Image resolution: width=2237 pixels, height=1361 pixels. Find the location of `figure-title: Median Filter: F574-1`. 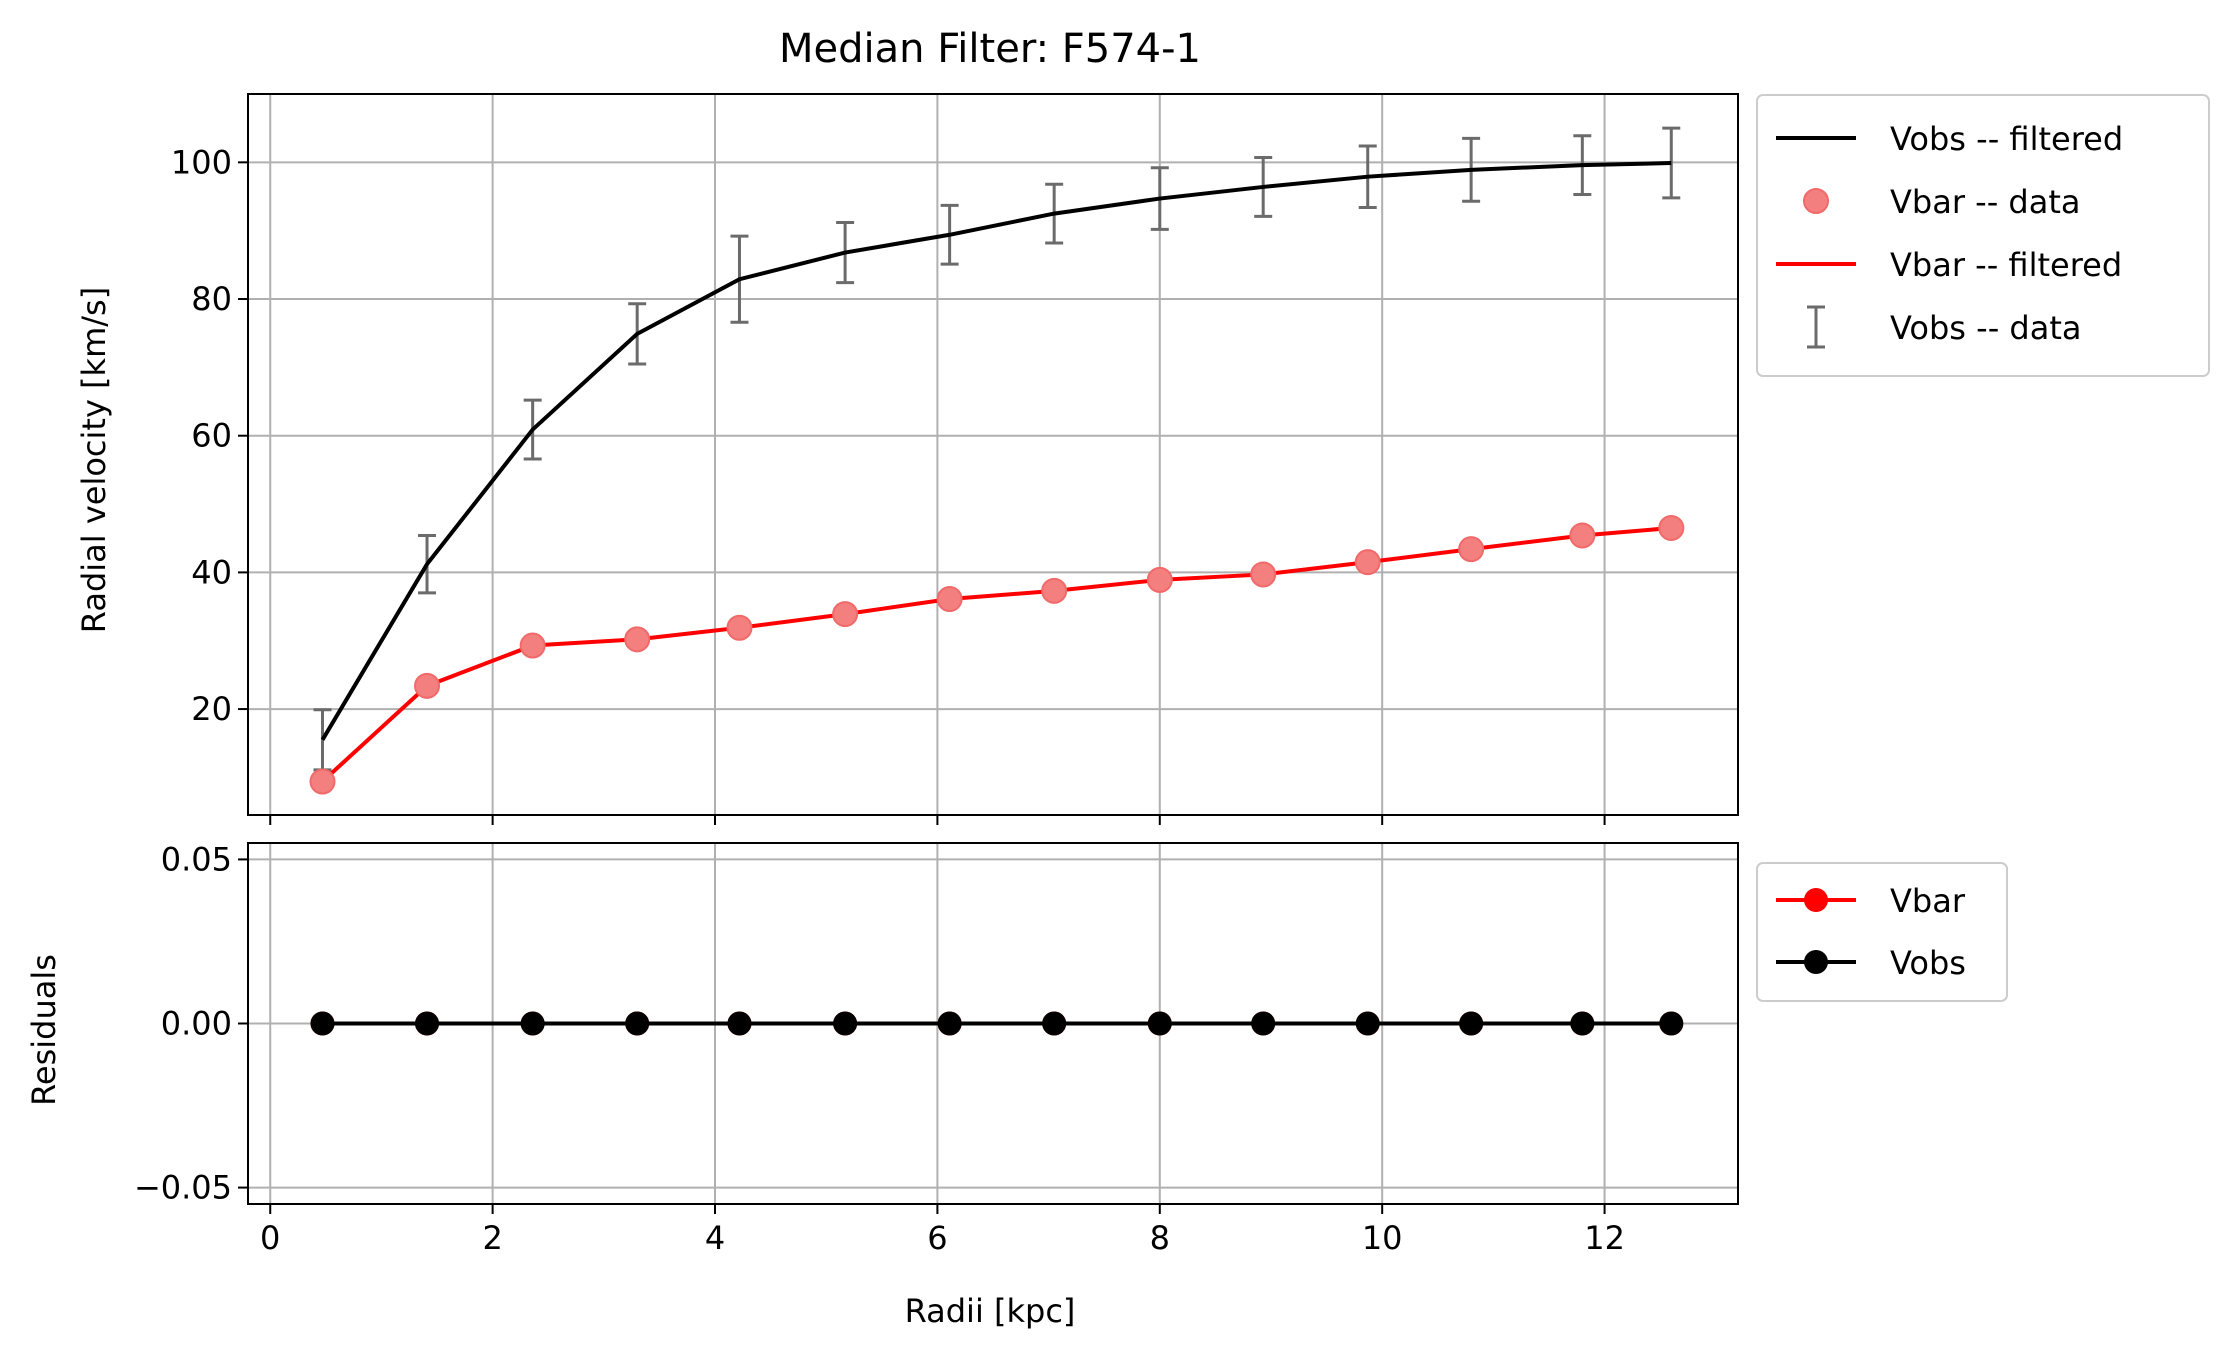

figure-title: Median Filter: F574-1 is located at coordinates (990, 49).